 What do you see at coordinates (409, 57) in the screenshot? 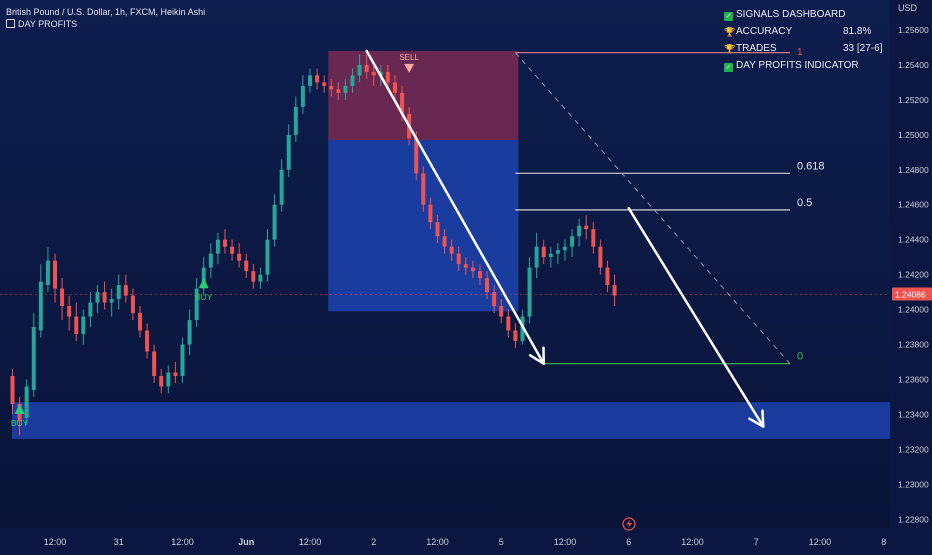
I see `sell-signal-label: SELL` at bounding box center [409, 57].